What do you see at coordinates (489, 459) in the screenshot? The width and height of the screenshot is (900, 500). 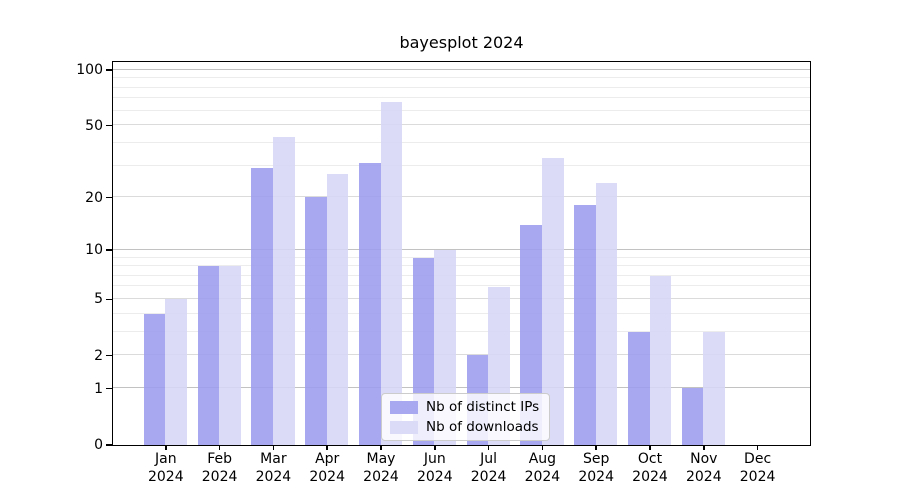 I see `x-tick-month: Jul` at bounding box center [489, 459].